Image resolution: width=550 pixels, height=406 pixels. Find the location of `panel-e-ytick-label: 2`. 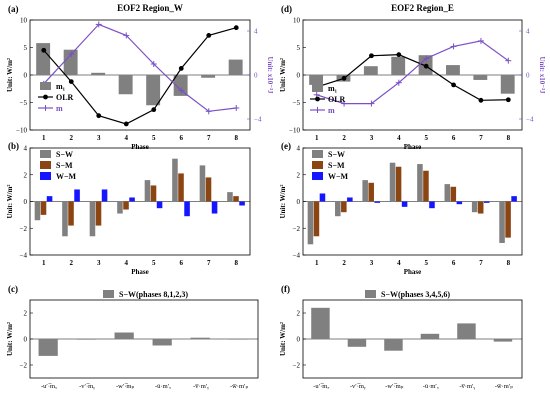

panel-e-ytick-label: 2 is located at coordinates (299, 175).